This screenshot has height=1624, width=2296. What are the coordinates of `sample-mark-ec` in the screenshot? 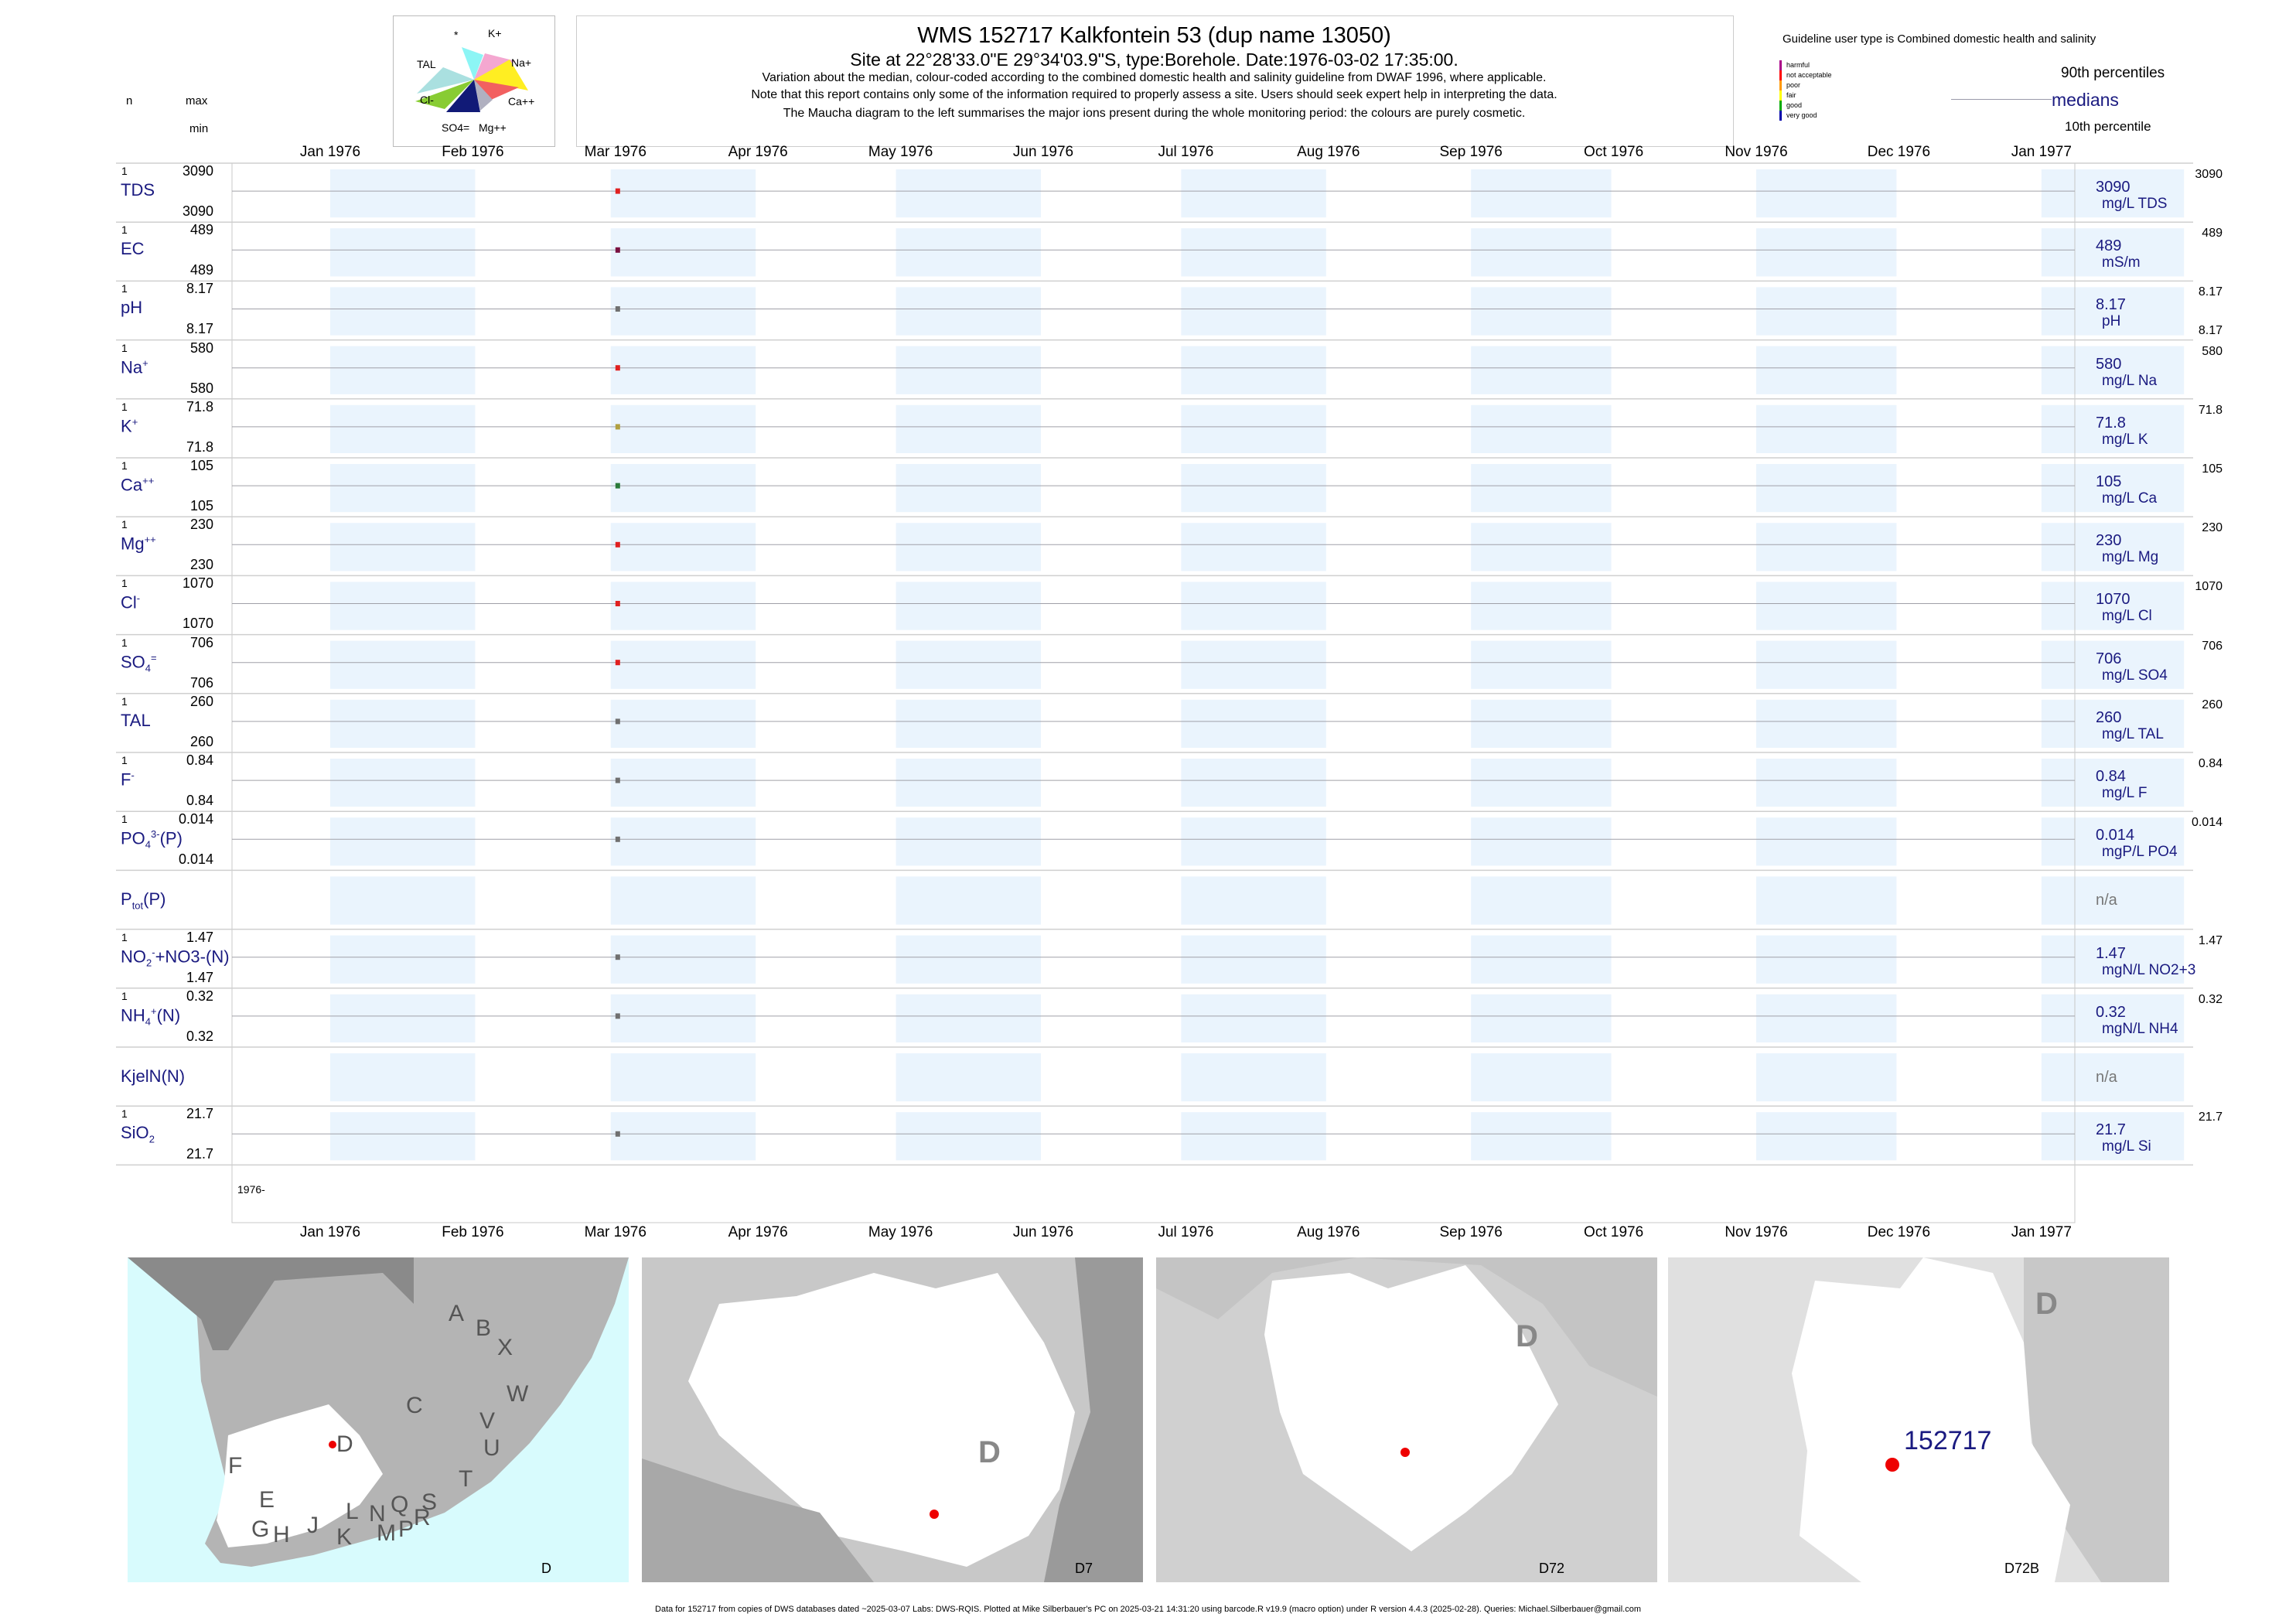 It's located at (617, 250).